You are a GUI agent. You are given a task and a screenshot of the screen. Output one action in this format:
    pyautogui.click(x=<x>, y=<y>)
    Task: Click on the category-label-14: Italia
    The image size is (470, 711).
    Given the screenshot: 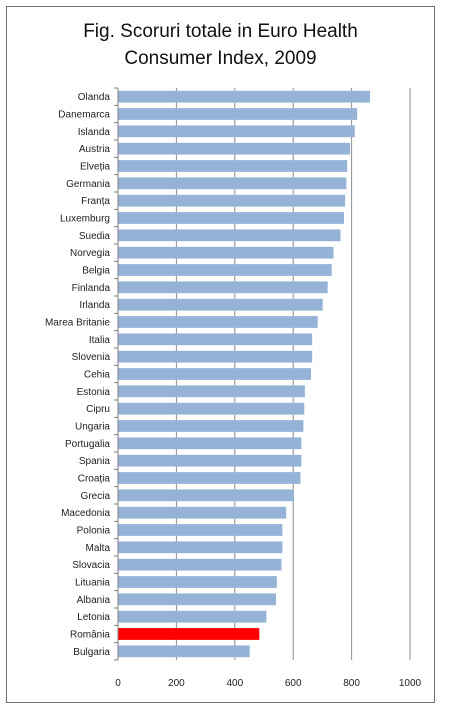 What is the action you would take?
    pyautogui.click(x=100, y=340)
    